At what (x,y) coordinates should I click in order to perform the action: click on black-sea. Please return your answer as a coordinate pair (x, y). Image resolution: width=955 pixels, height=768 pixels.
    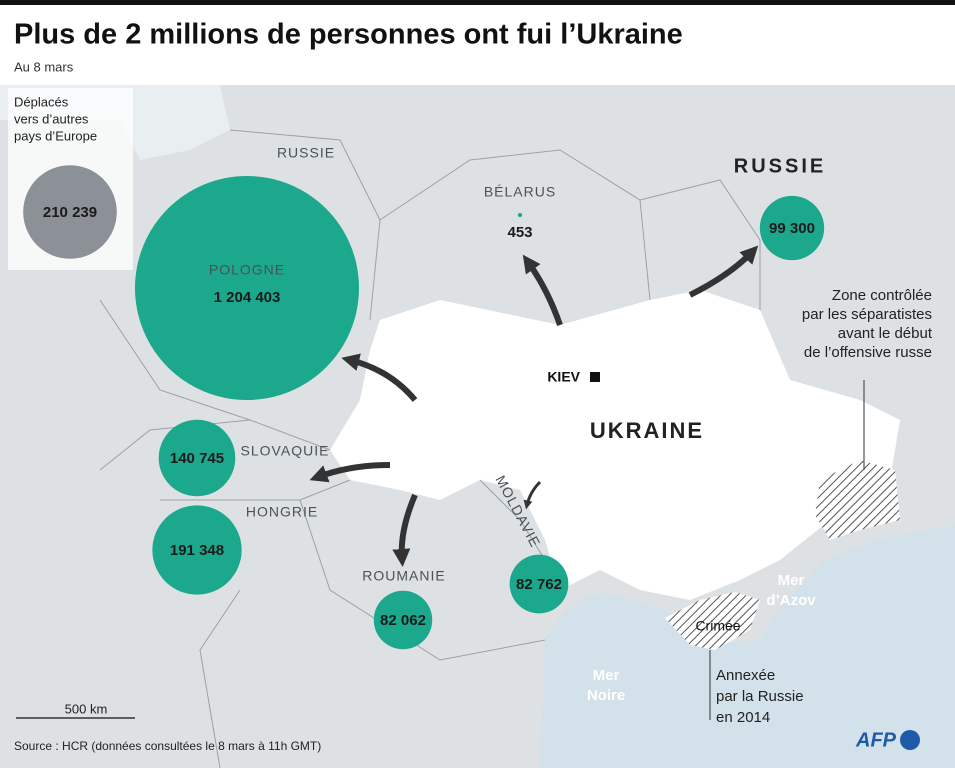
    Looking at the image, I should click on (747, 646).